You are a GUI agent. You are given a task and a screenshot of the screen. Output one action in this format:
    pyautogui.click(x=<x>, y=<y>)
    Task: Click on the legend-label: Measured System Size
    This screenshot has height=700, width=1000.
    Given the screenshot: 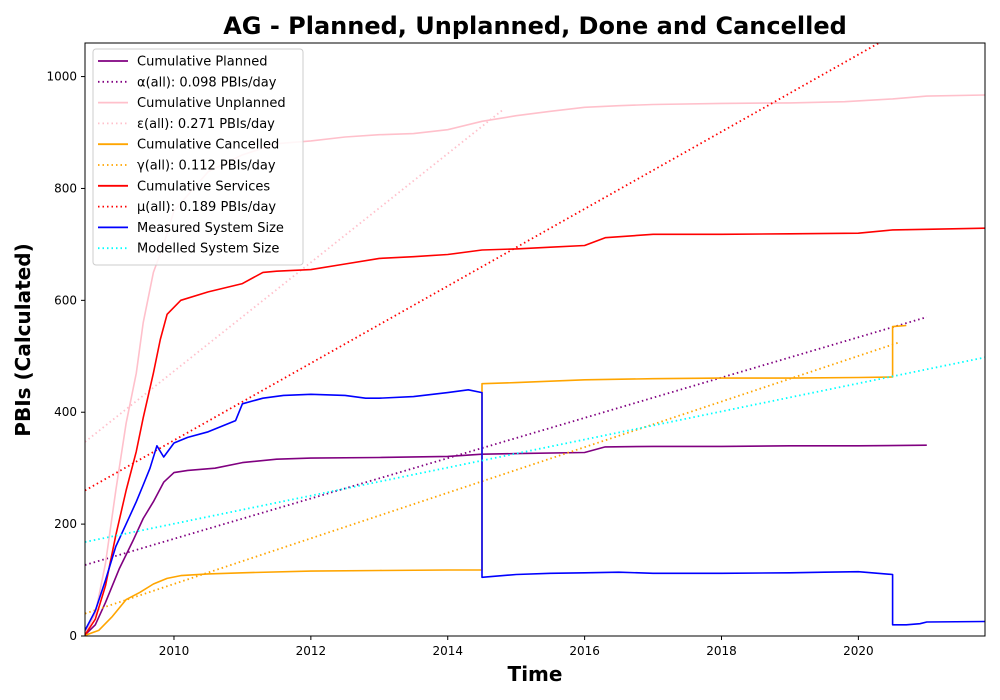 What is the action you would take?
    pyautogui.click(x=210, y=228)
    